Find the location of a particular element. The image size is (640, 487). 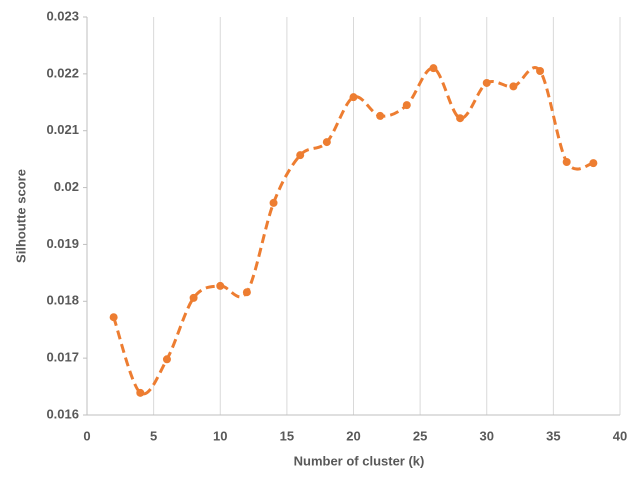

x-tick-label: 10 is located at coordinates (220, 435).